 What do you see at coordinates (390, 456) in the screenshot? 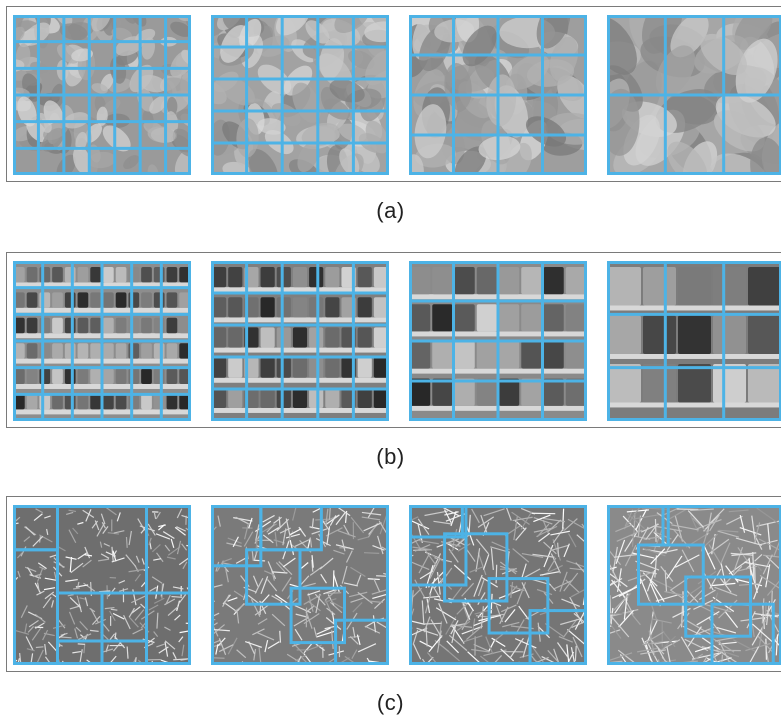
I see `row-caption-b: (b)` at bounding box center [390, 456].